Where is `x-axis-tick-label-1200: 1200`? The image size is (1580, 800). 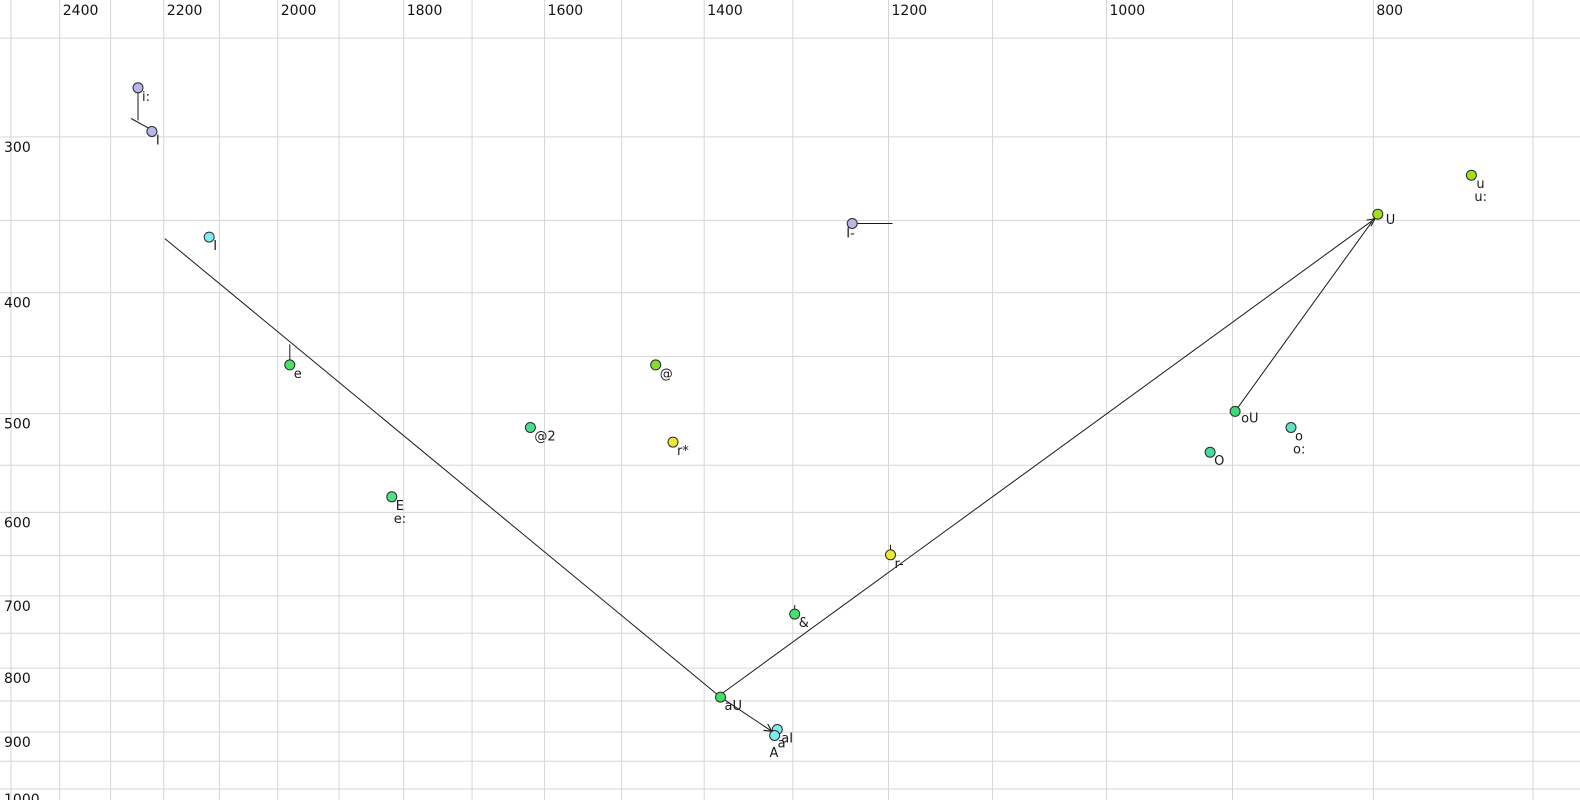 x-axis-tick-label-1200: 1200 is located at coordinates (910, 11).